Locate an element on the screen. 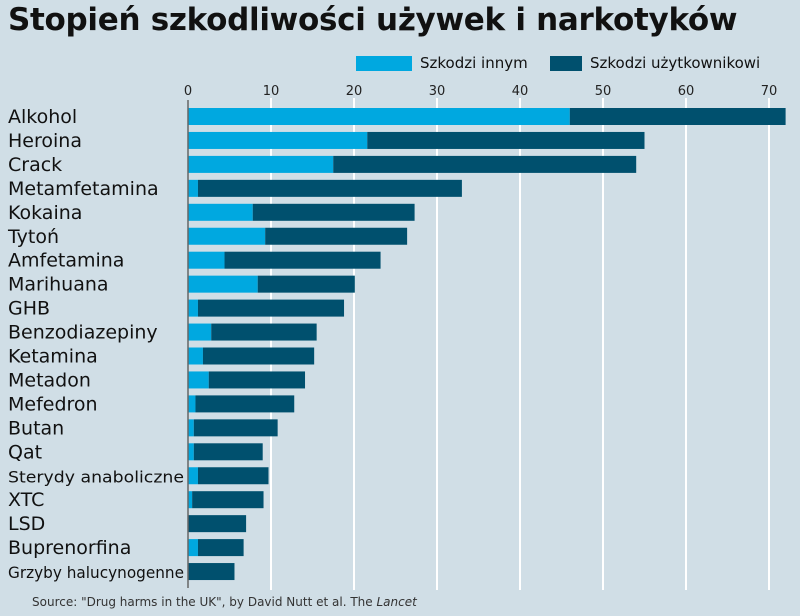 The image size is (800, 616). chart-title: Stopień szkodliwości używek i narkotyków is located at coordinates (373, 20).